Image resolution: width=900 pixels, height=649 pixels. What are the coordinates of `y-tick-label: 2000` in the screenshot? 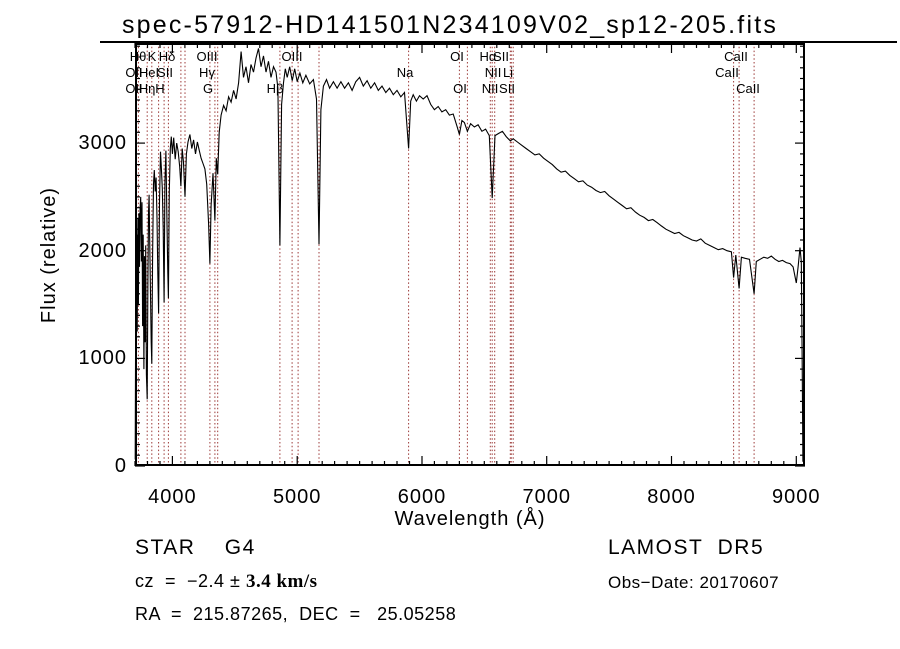 It's located at (102, 250).